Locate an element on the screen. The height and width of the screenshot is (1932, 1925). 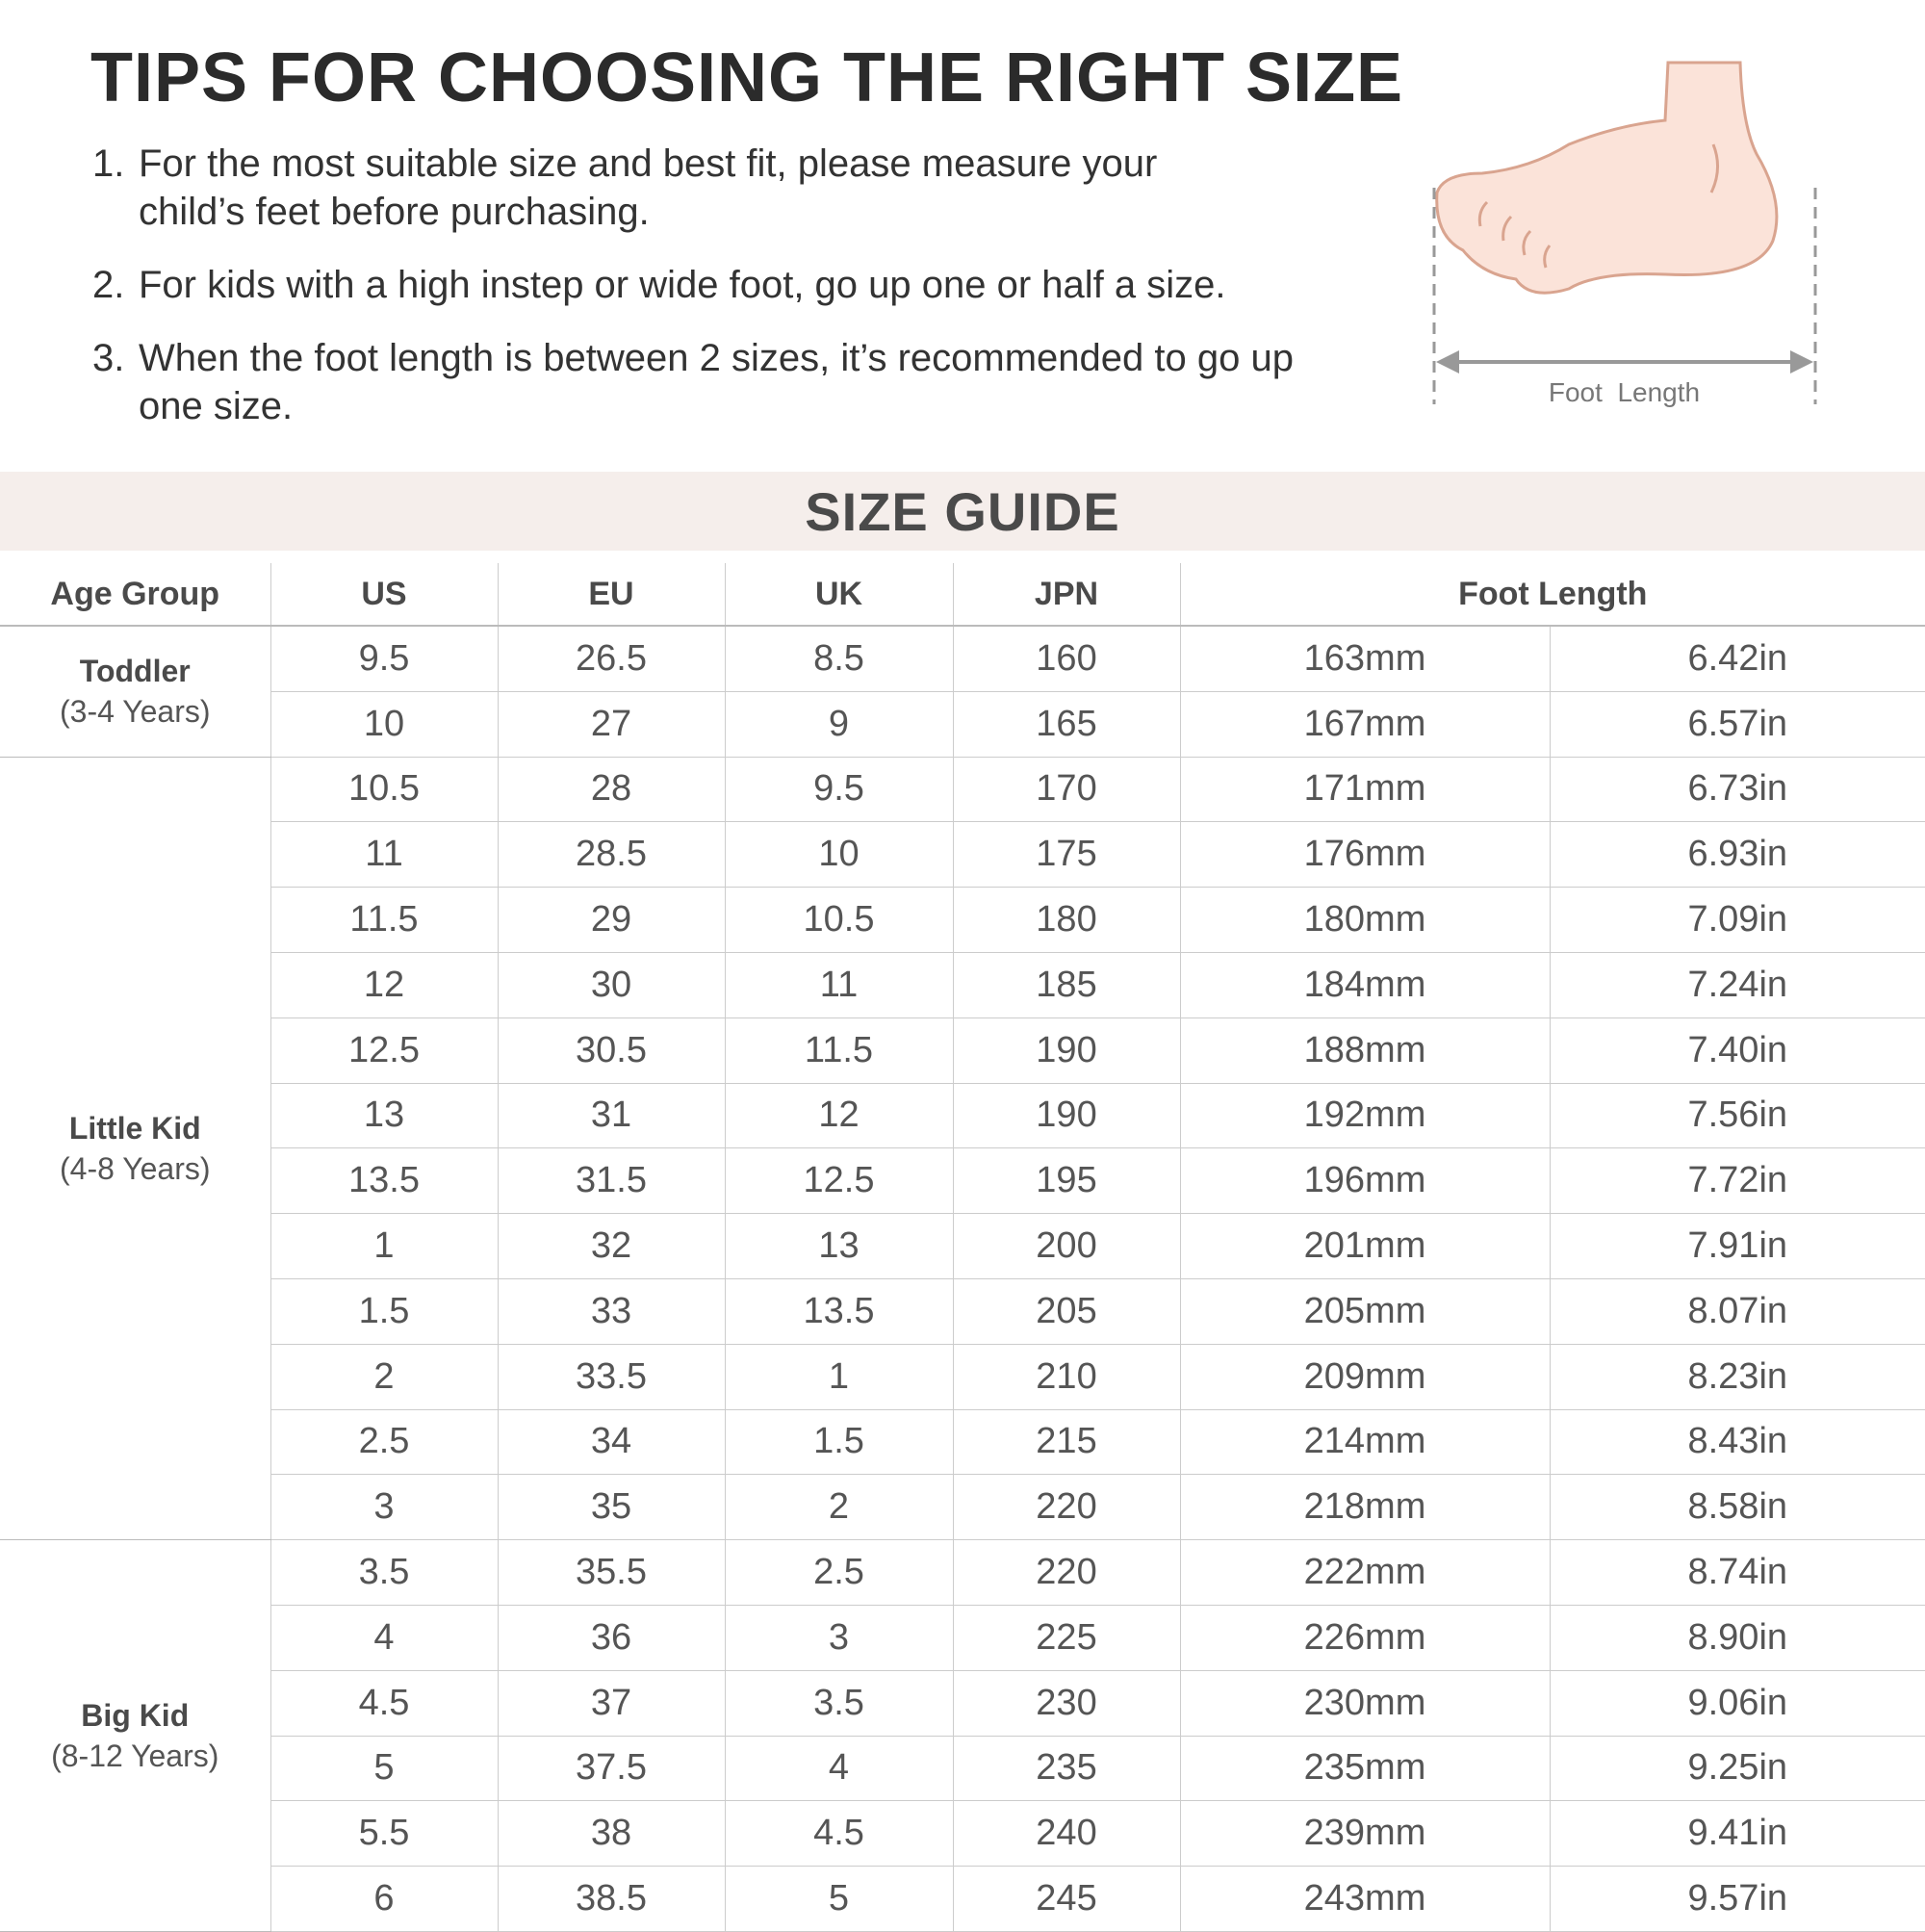
cell-uk: 1 is located at coordinates (838, 1377).